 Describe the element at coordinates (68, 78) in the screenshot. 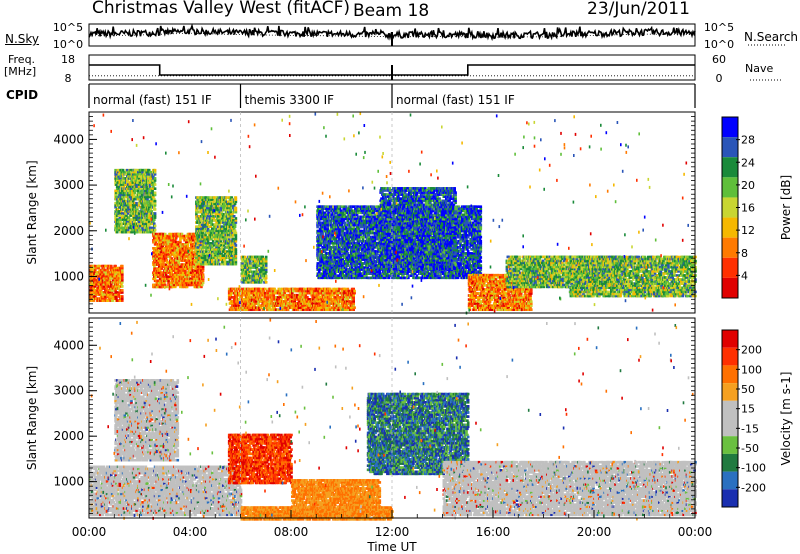

I see `freq-left-tick-bottom: 8` at that location.